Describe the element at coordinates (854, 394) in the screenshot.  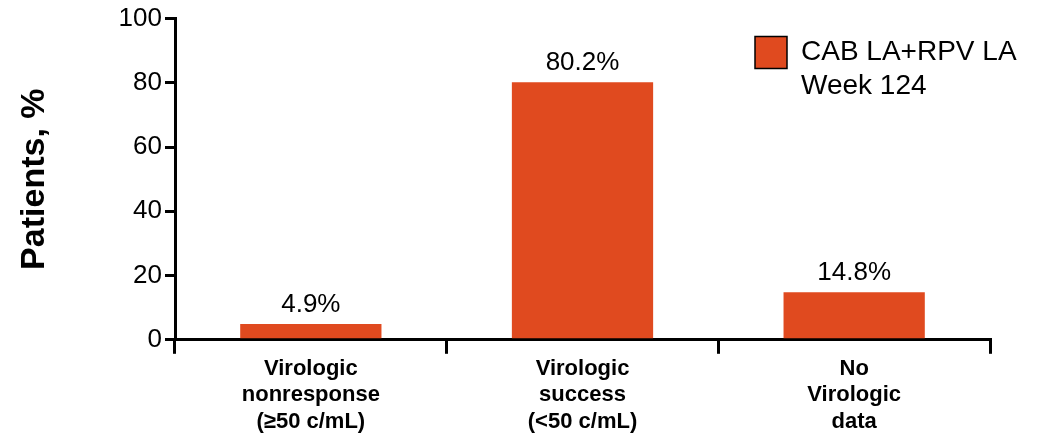
I see `x-tick-label: No Virologic data` at that location.